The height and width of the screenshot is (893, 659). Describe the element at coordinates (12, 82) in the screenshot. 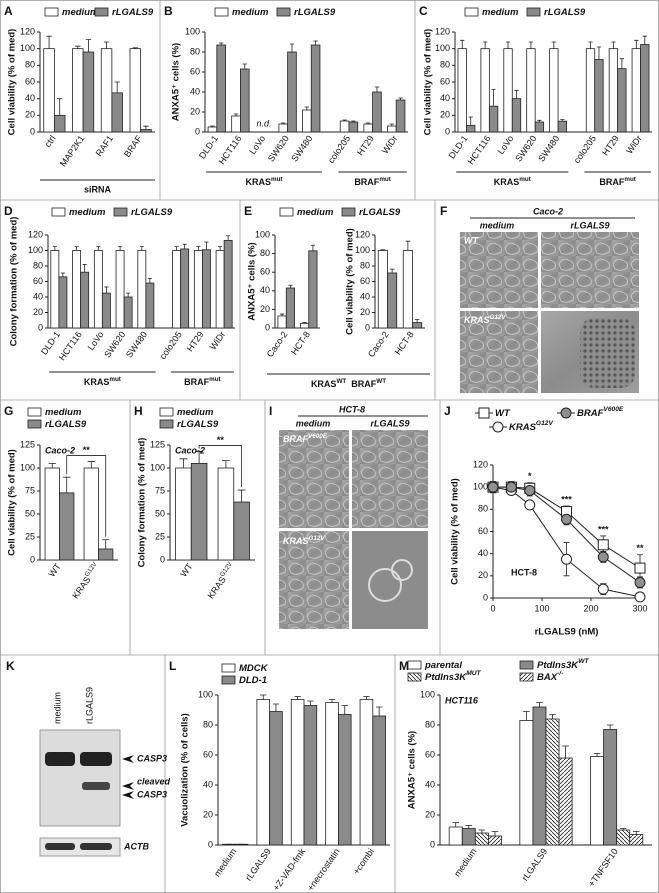

I see `y-axis-label: Cell viability (% of med)` at that location.